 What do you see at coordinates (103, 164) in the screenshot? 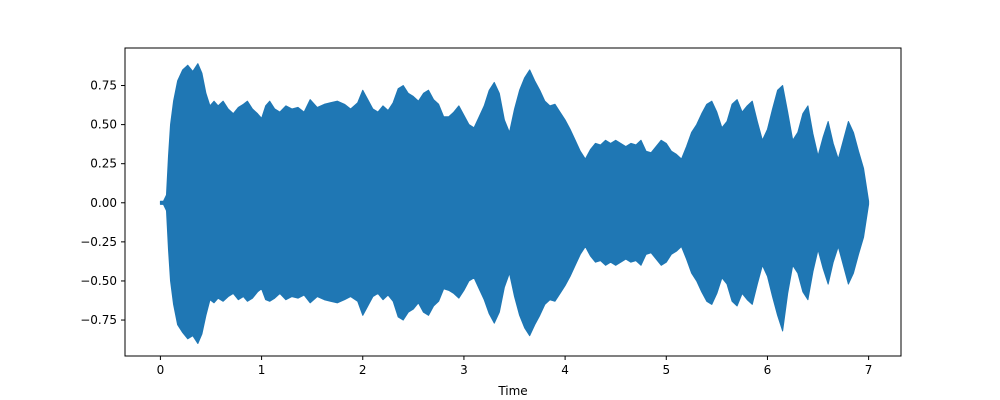
I see `y-tick-label: 0.25` at bounding box center [103, 164].